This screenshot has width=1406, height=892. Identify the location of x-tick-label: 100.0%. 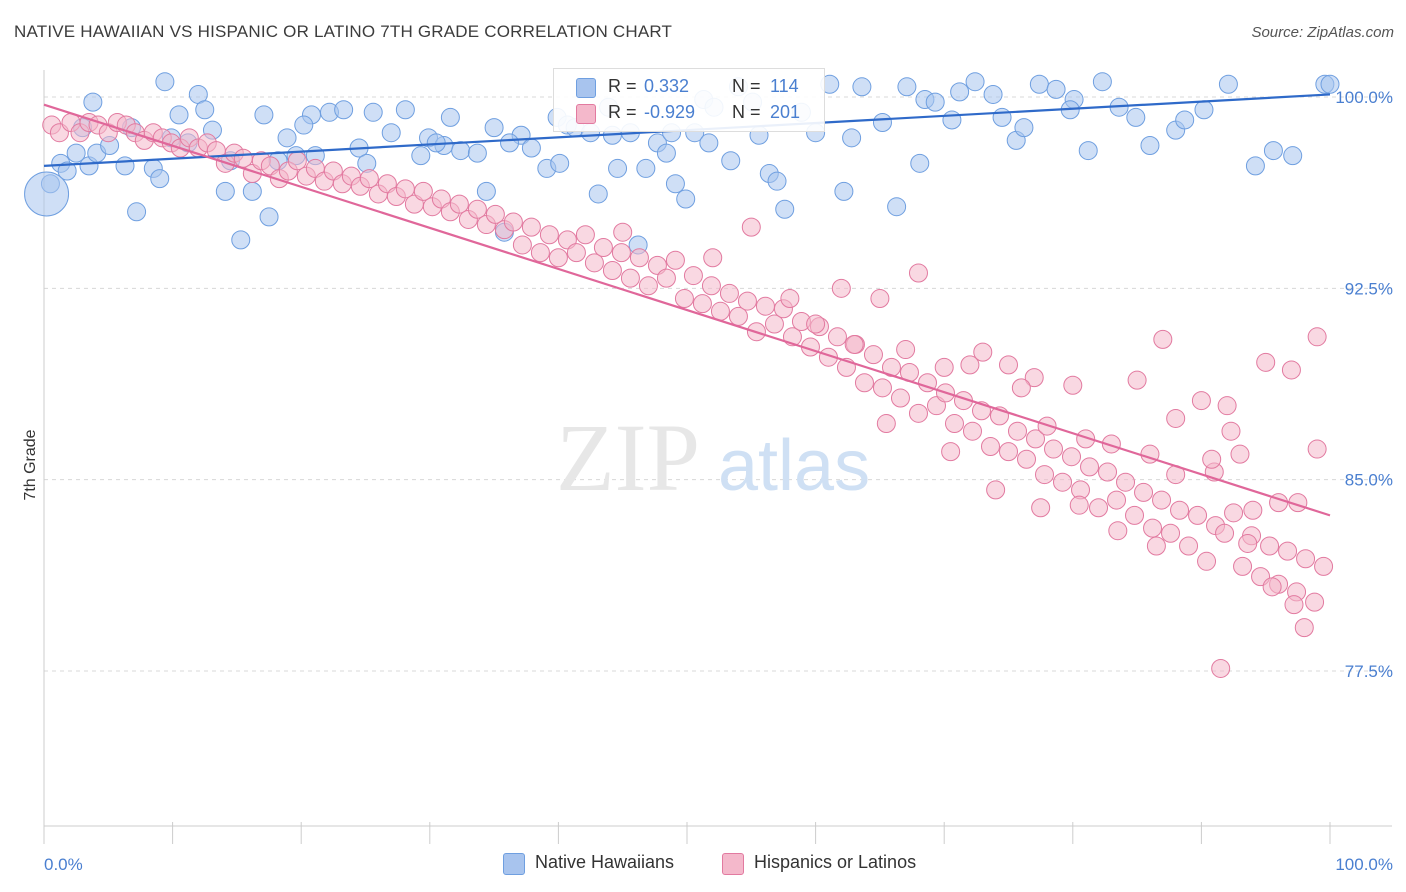
(1364, 864).